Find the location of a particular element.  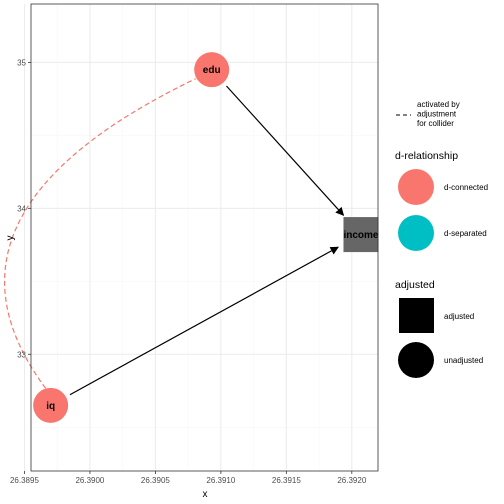

x-tick-label: 26.3895 is located at coordinates (24, 480).